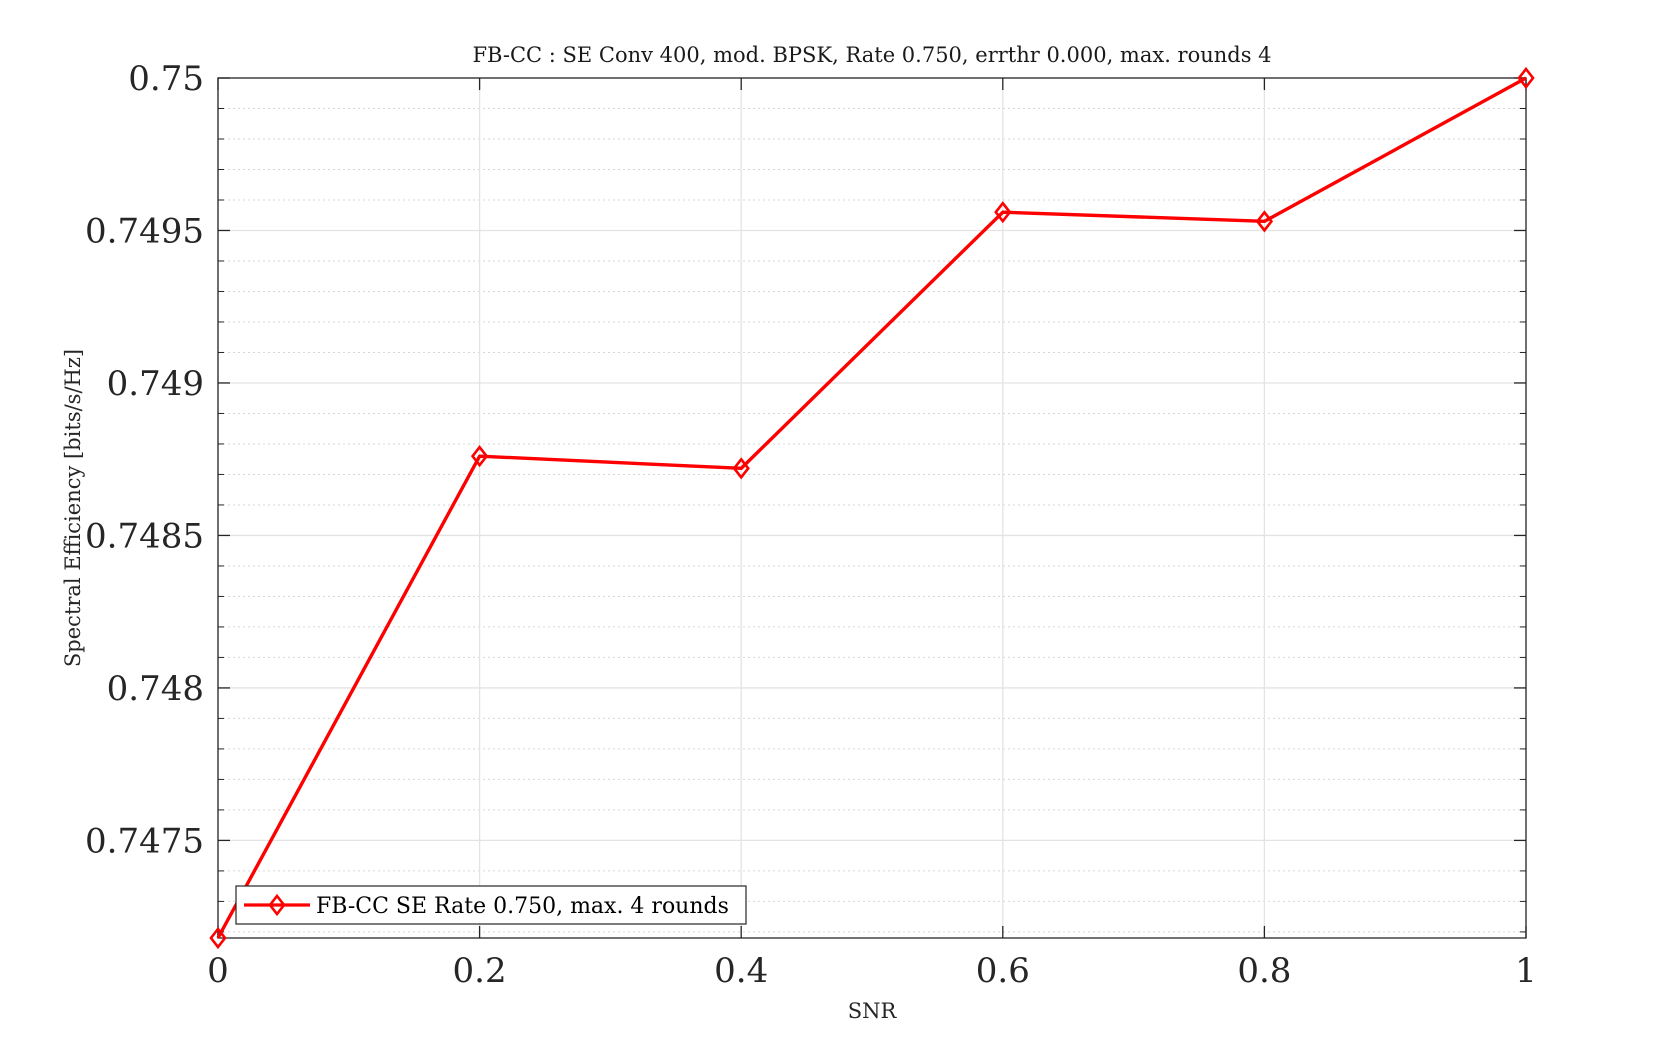 The image size is (1667, 1042). What do you see at coordinates (73, 508) in the screenshot?
I see `y-axis-label: Spectral Efficiency [bits/s/Hz]` at bounding box center [73, 508].